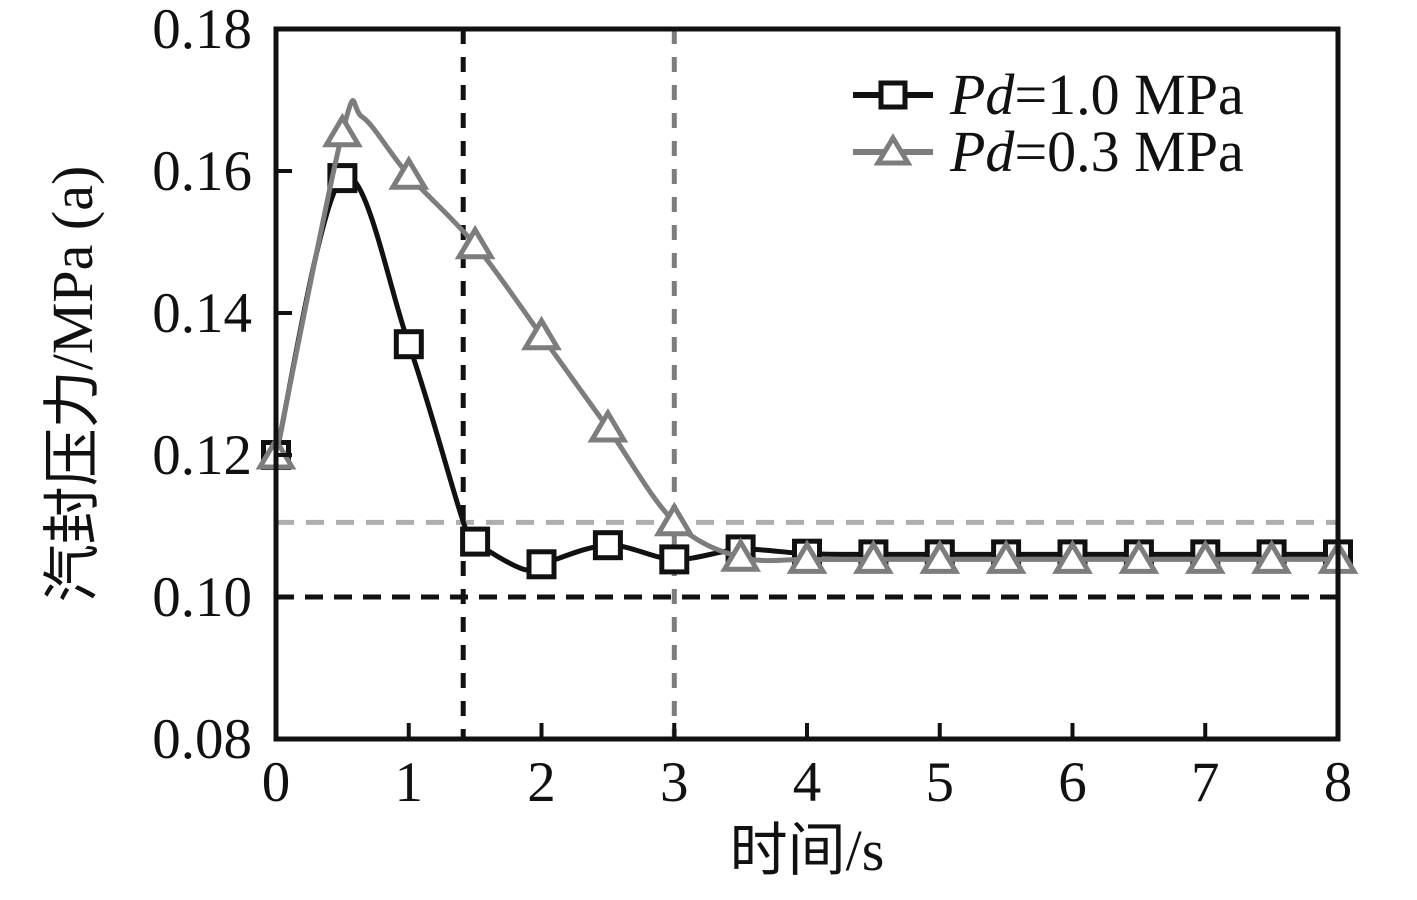 This screenshot has height=900, width=1417. What do you see at coordinates (202, 313) in the screenshot?
I see `y-tick-label: 0.14` at bounding box center [202, 313].